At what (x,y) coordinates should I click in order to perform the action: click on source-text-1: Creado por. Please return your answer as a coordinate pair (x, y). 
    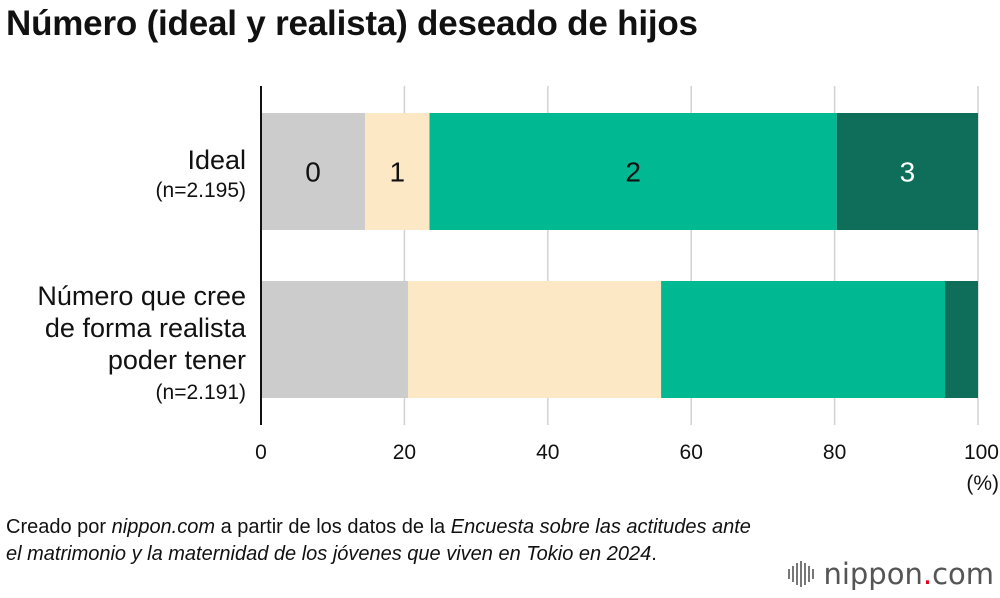
    Looking at the image, I should click on (59, 527).